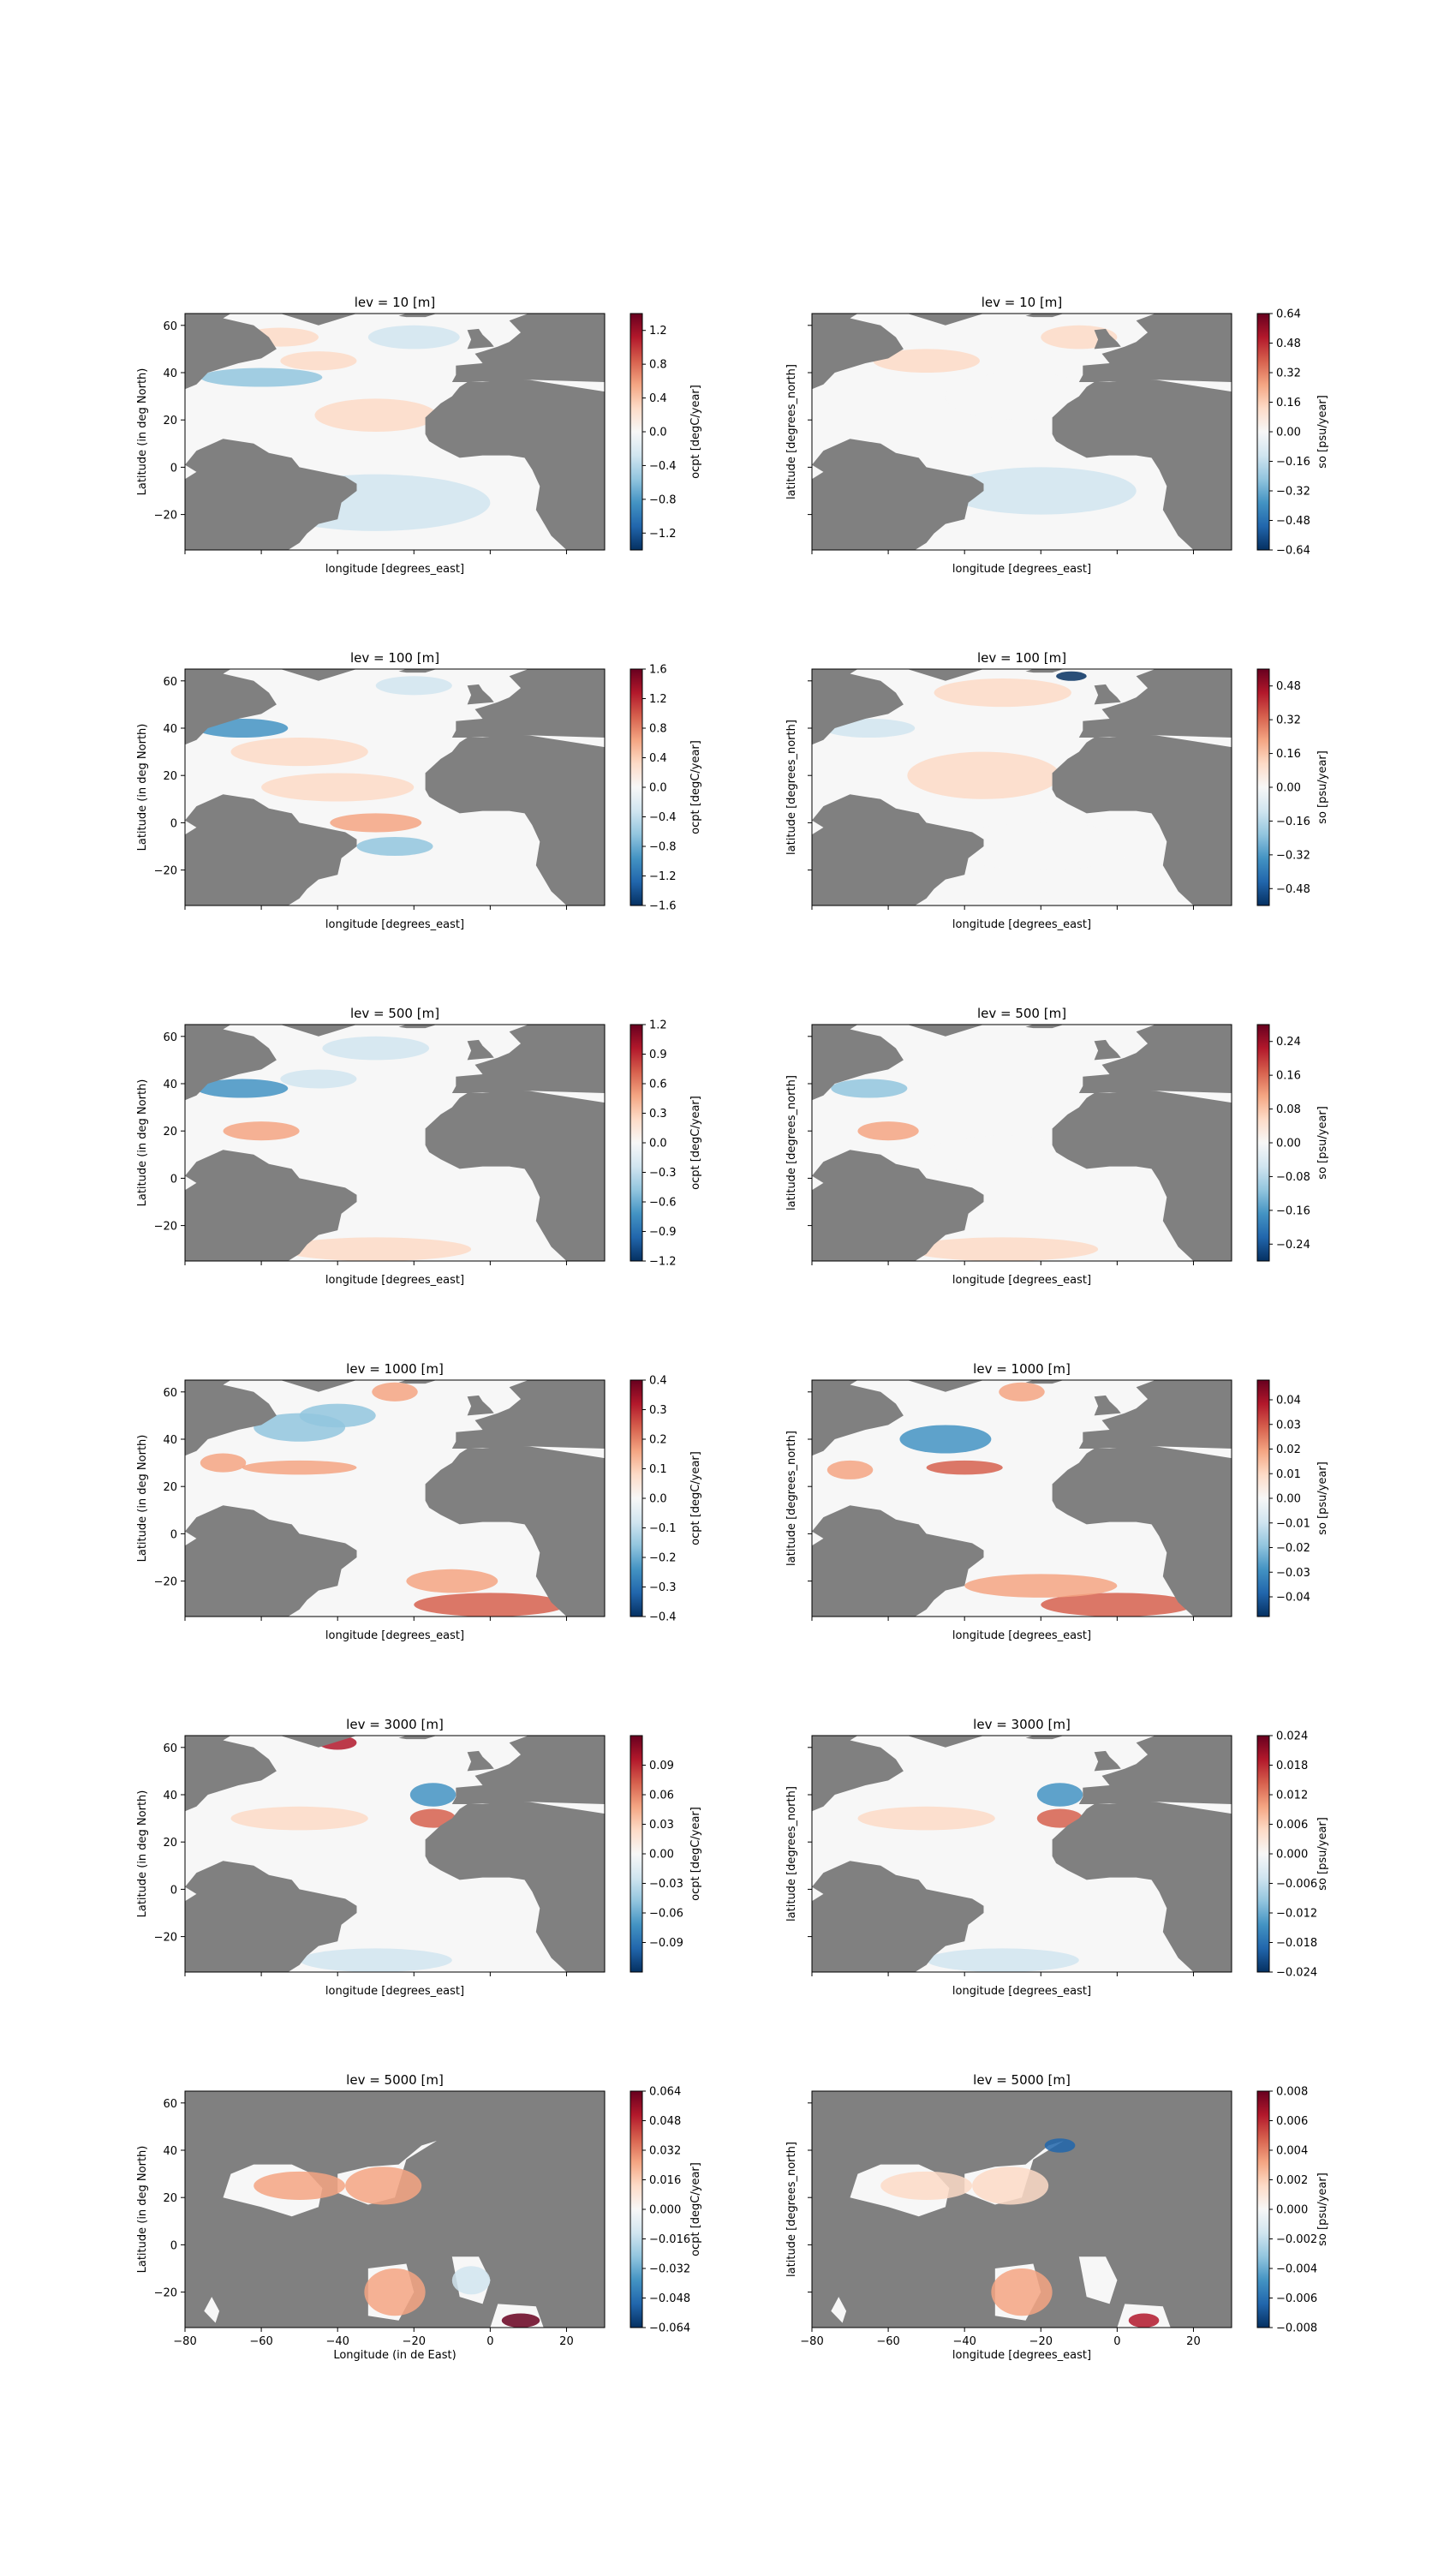 This screenshot has width=1456, height=2570. What do you see at coordinates (1296, 2270) in the screenshot?
I see `colorbar-tick-label: −0.004` at bounding box center [1296, 2270].